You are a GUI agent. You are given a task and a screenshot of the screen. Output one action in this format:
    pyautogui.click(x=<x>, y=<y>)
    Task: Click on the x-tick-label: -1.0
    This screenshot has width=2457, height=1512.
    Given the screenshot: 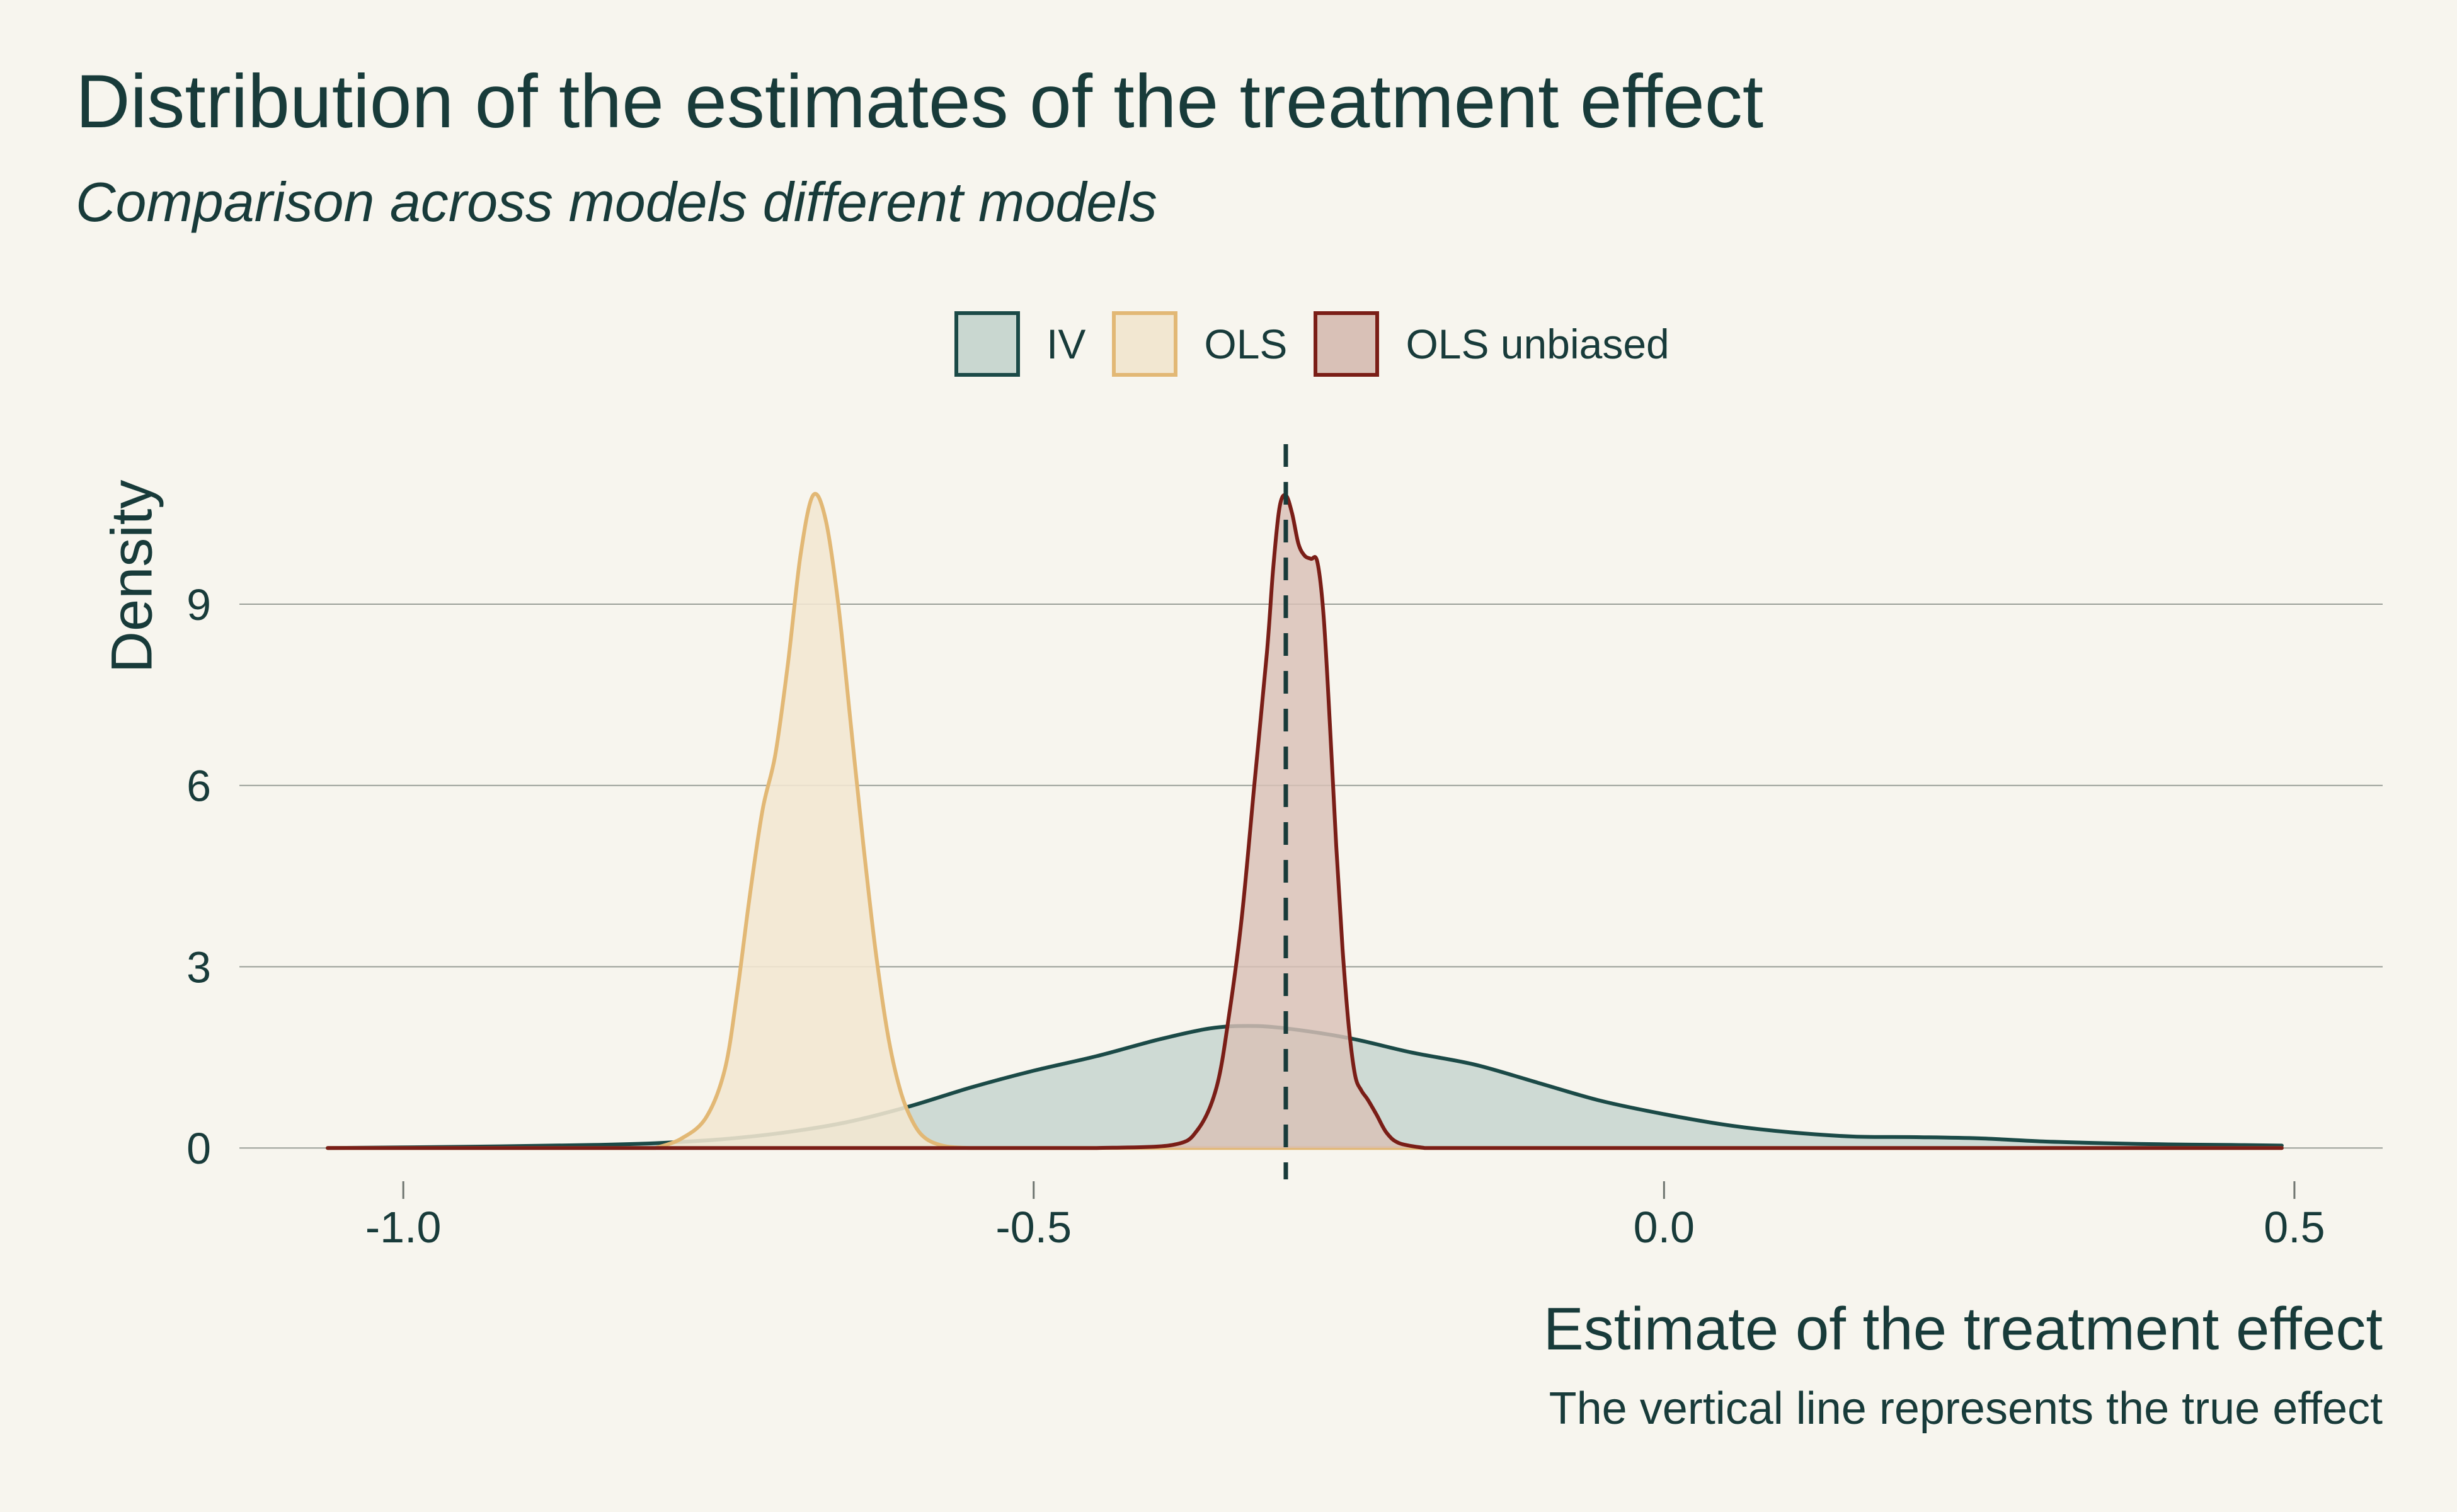 What is the action you would take?
    pyautogui.click(x=403, y=1227)
    